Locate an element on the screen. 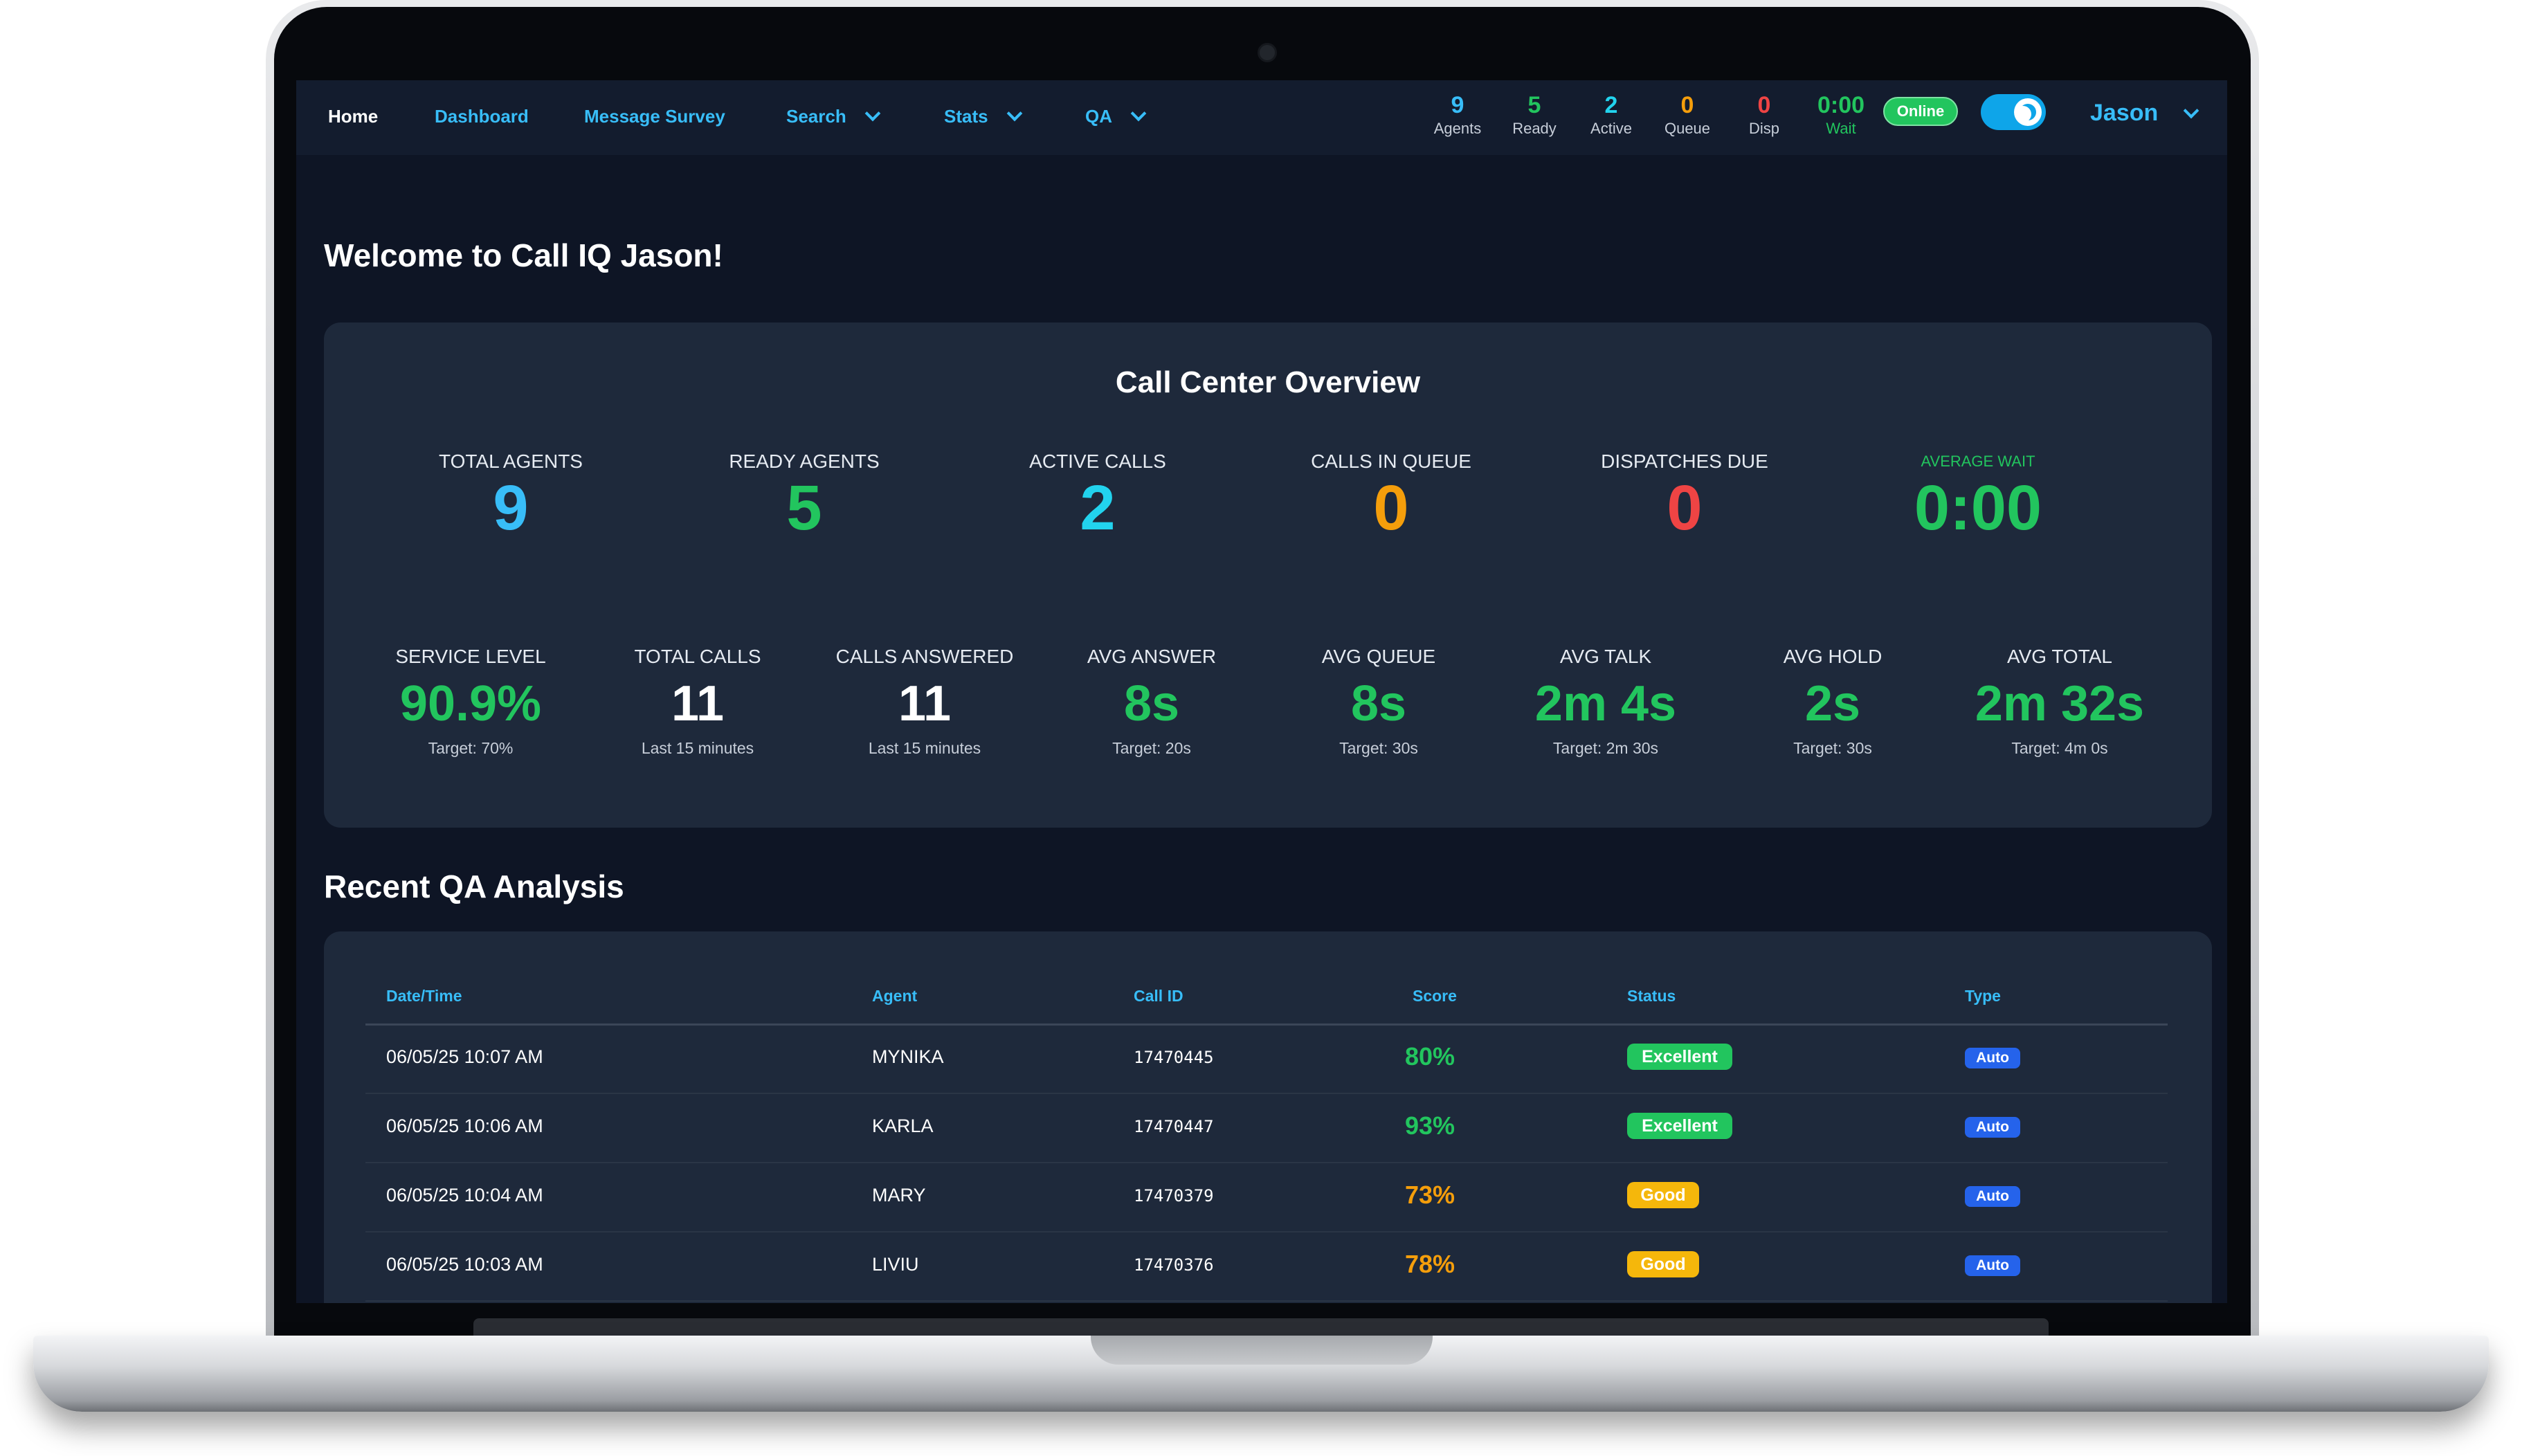 This screenshot has height=1456, width=2522. chevron-down-icon is located at coordinates (1138, 113).